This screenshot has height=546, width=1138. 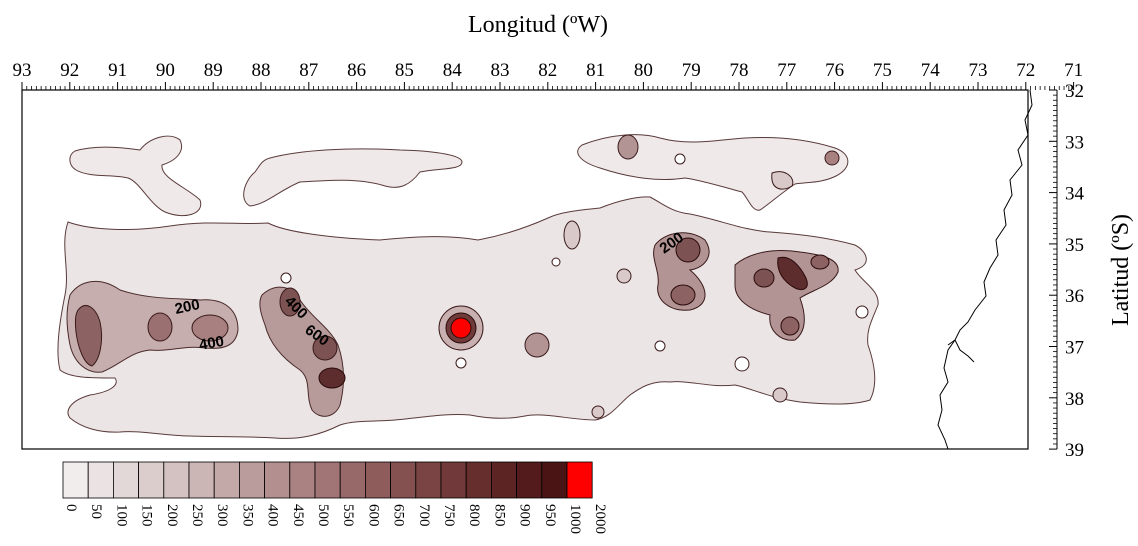 What do you see at coordinates (461, 328) in the screenshot?
I see `hotspot-core` at bounding box center [461, 328].